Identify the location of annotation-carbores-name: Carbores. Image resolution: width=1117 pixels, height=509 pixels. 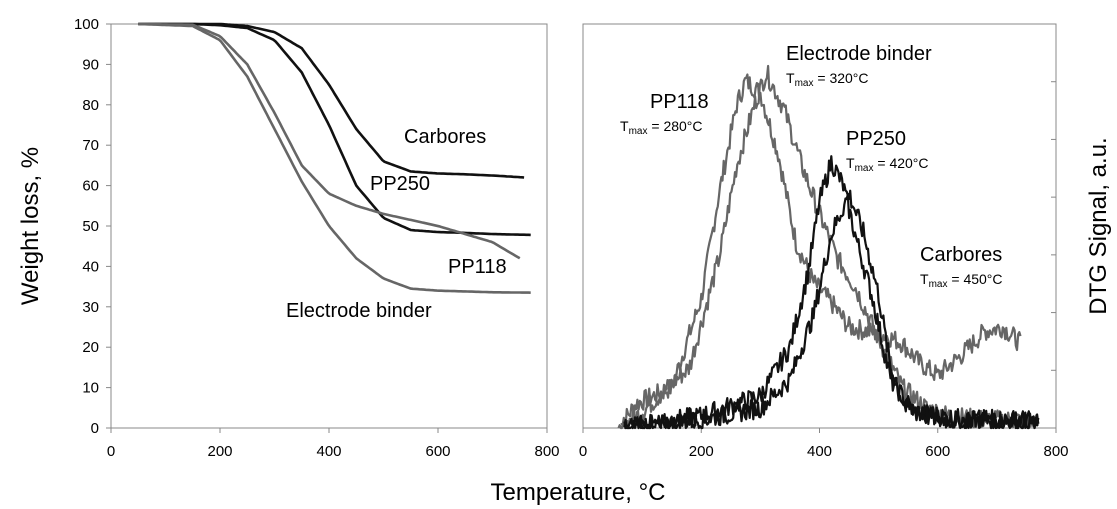
(961, 255).